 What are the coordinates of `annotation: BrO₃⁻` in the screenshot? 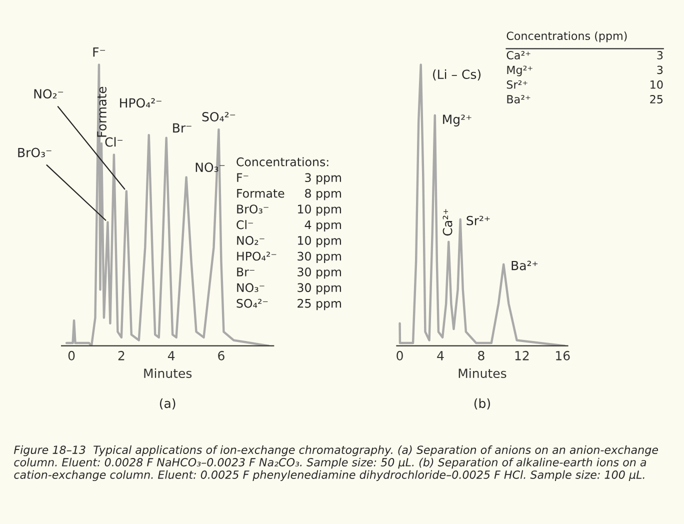 It's located at (35, 153).